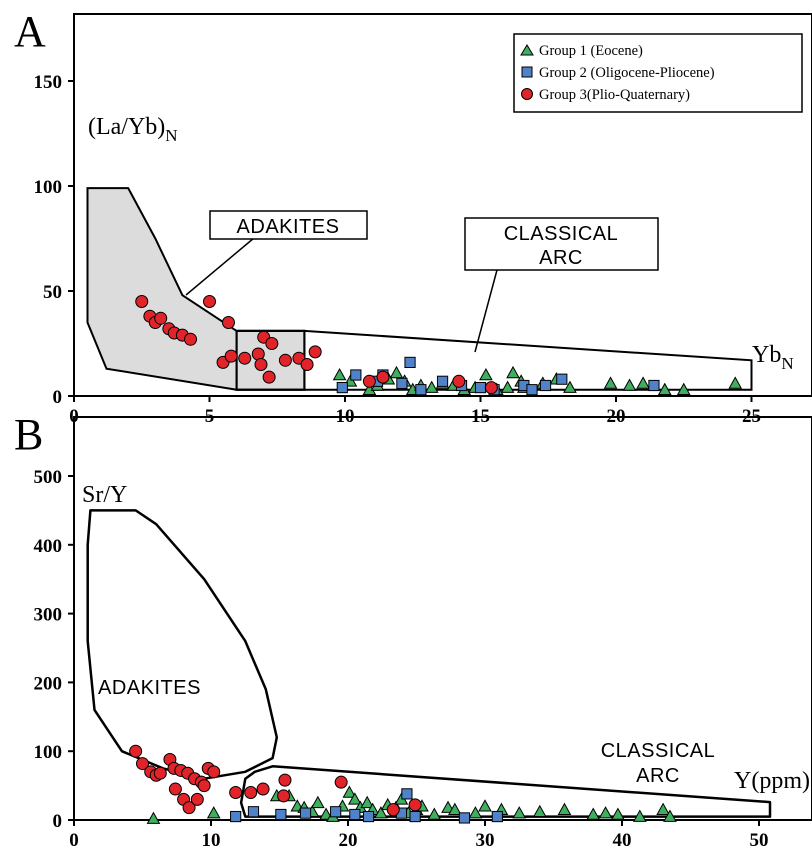  What do you see at coordinates (348, 840) in the screenshot?
I see `x-tick-label: 20` at bounding box center [348, 840].